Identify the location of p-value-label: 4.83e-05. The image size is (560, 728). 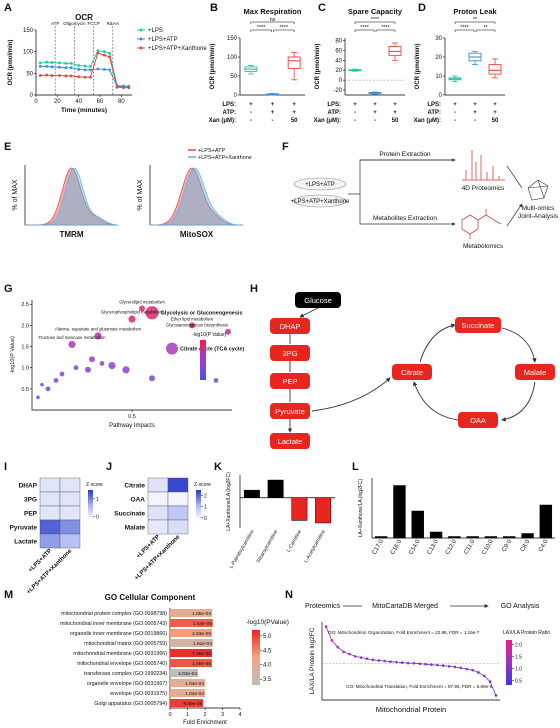
(201, 634).